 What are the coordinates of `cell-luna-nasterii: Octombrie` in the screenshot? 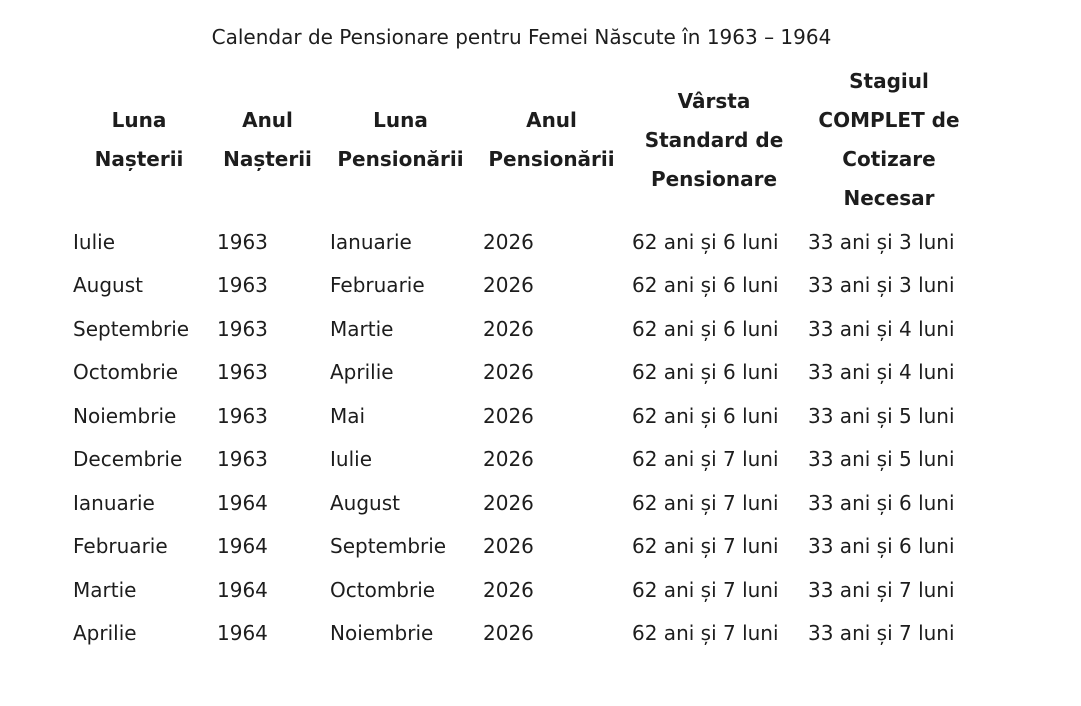 It's located at (126, 372).